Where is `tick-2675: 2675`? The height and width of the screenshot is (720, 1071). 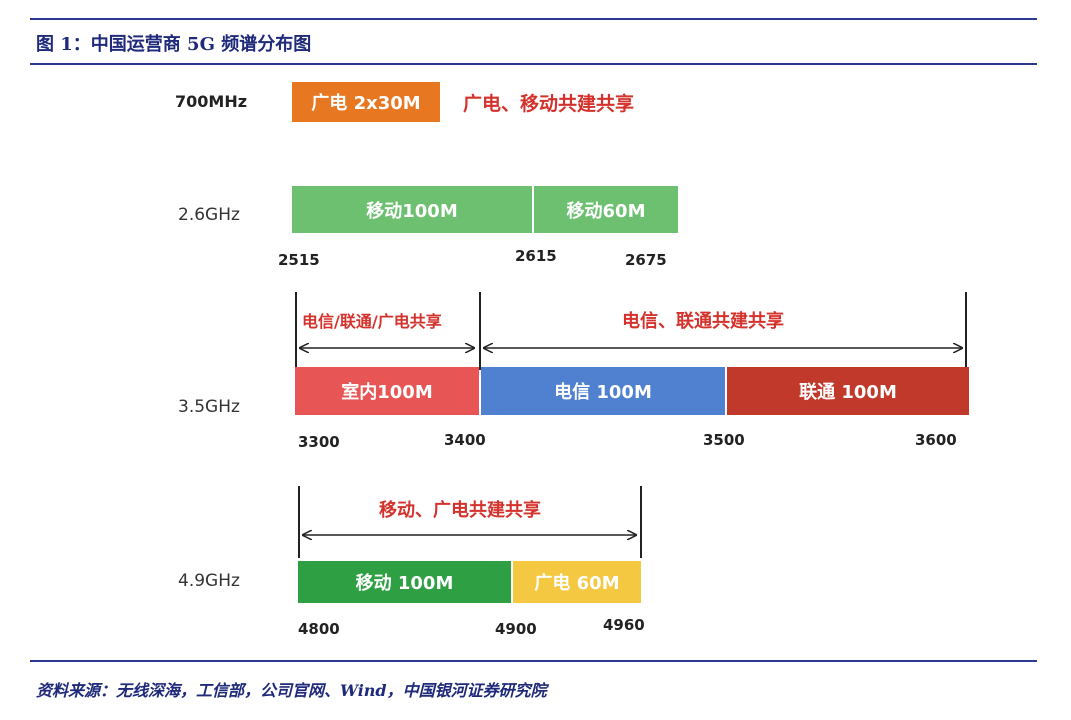
tick-2675: 2675 is located at coordinates (646, 260).